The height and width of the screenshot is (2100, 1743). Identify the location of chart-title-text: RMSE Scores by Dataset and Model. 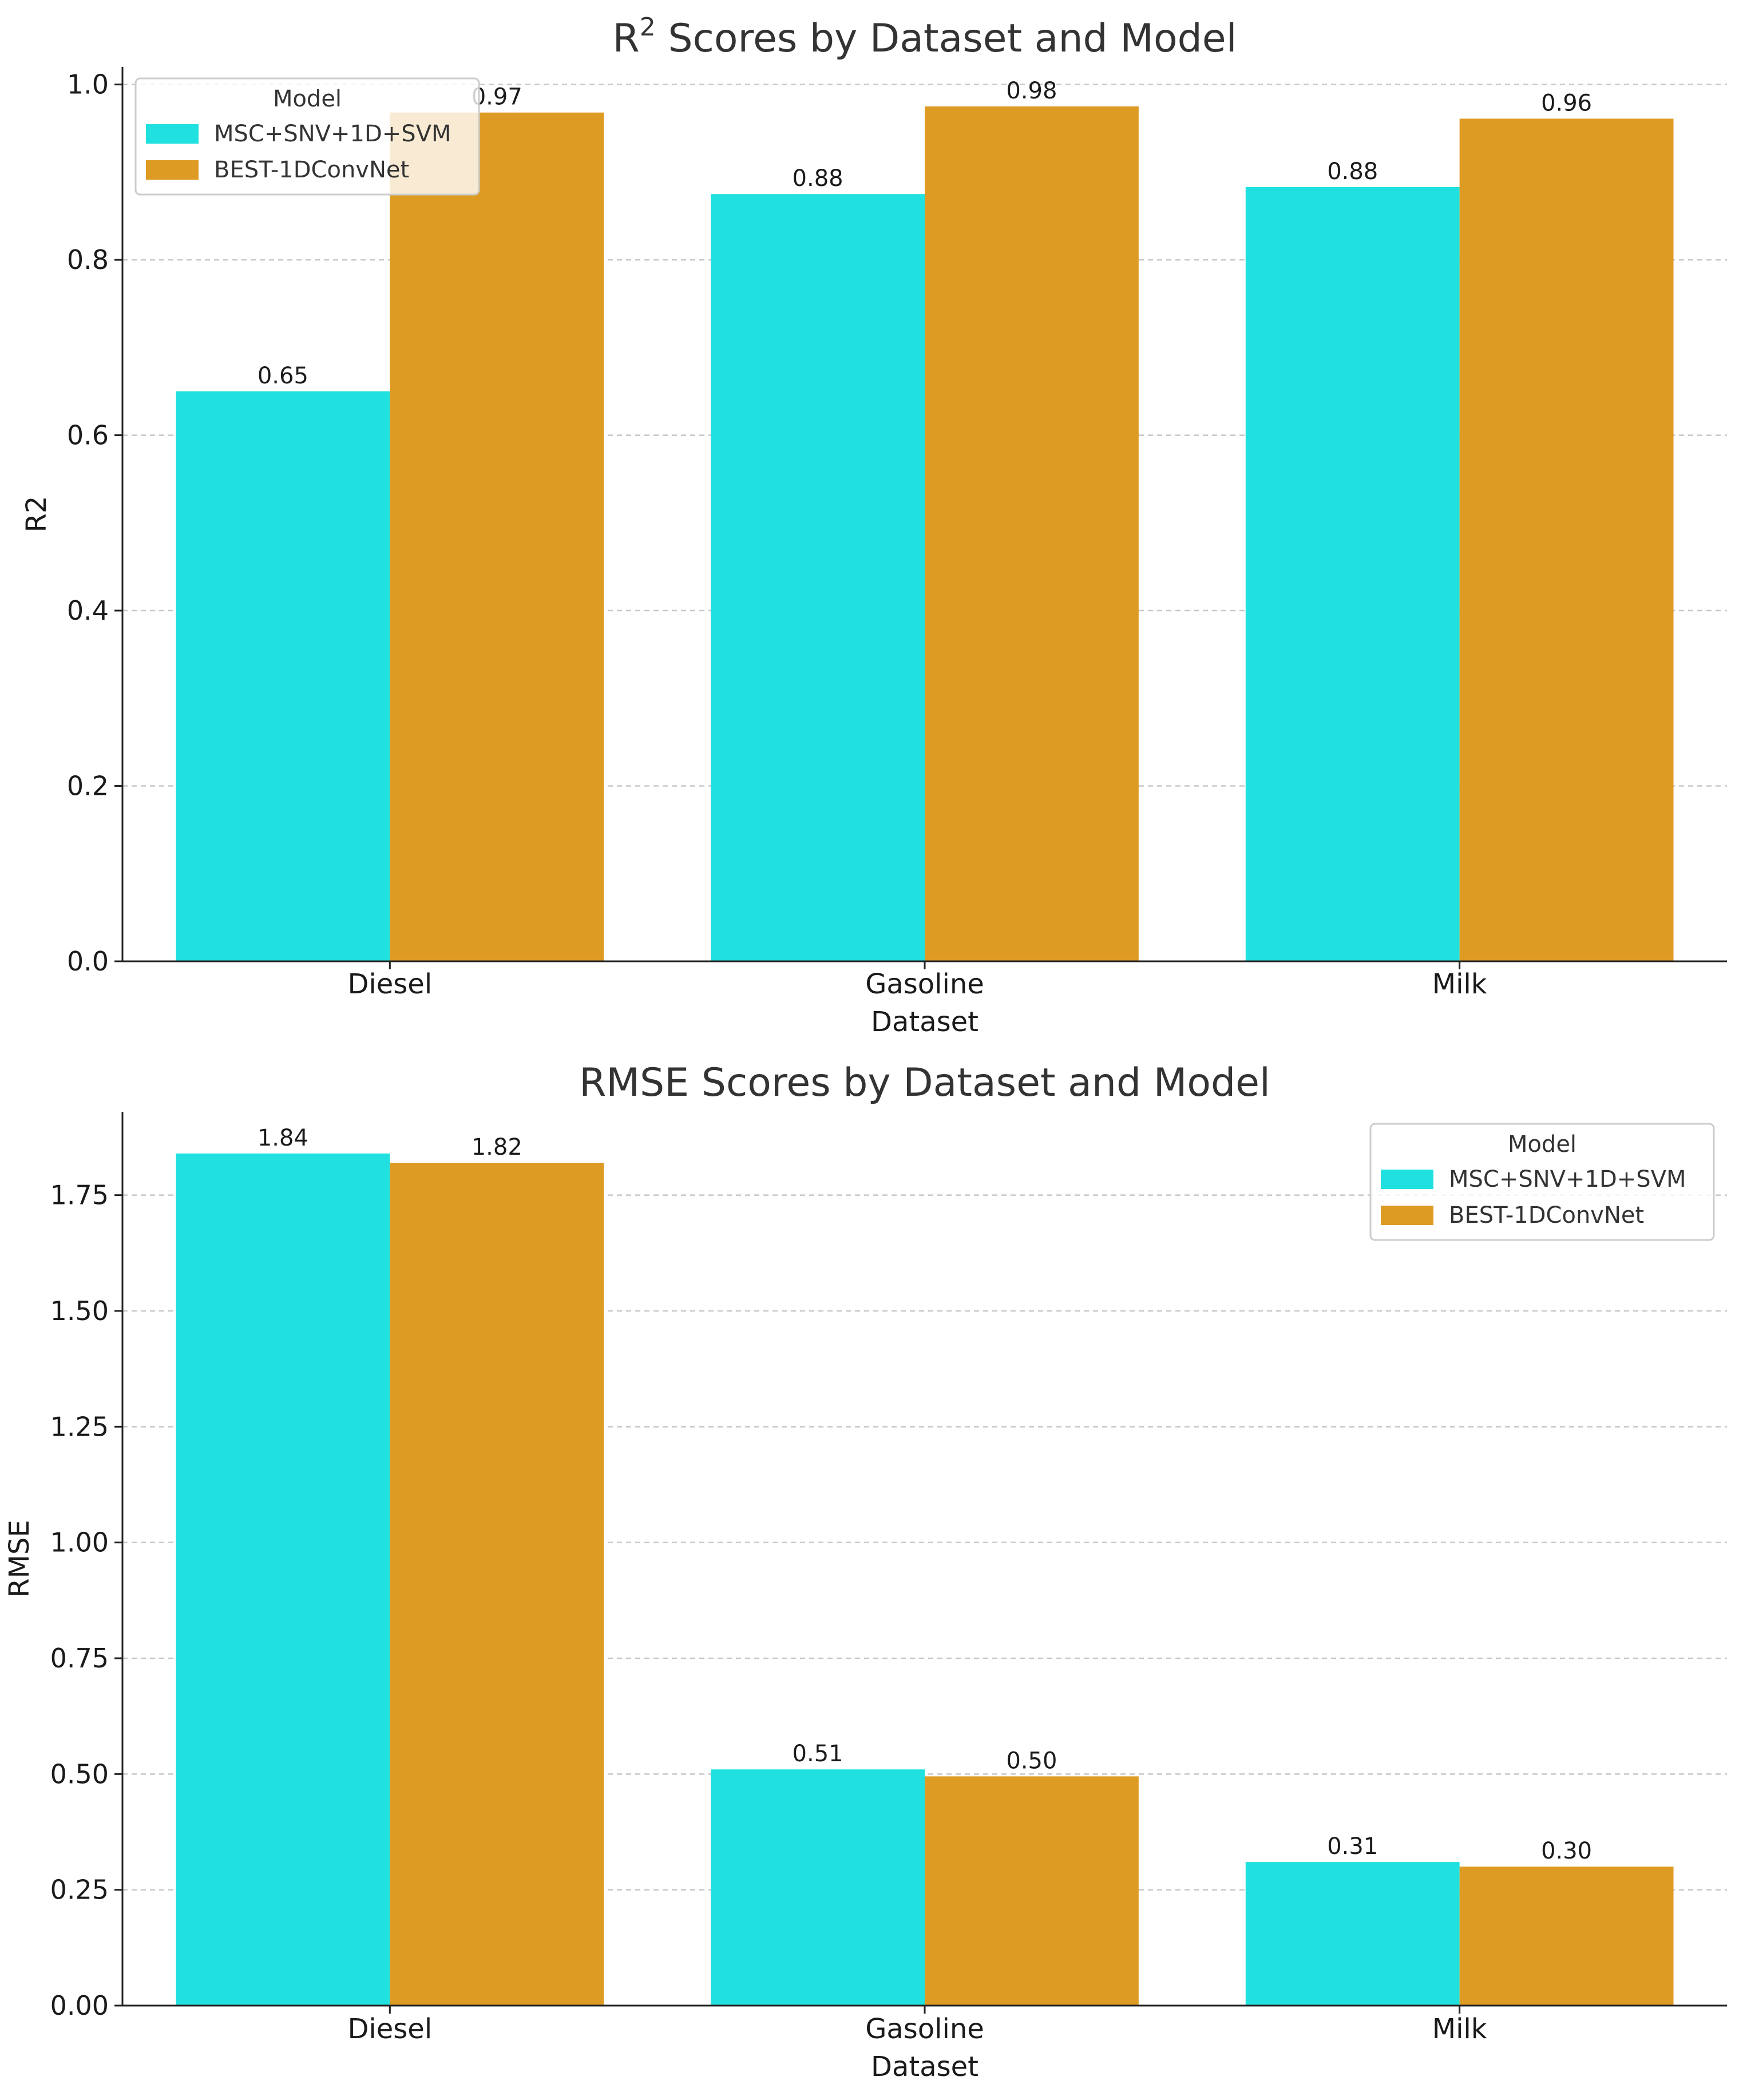
(924, 1083).